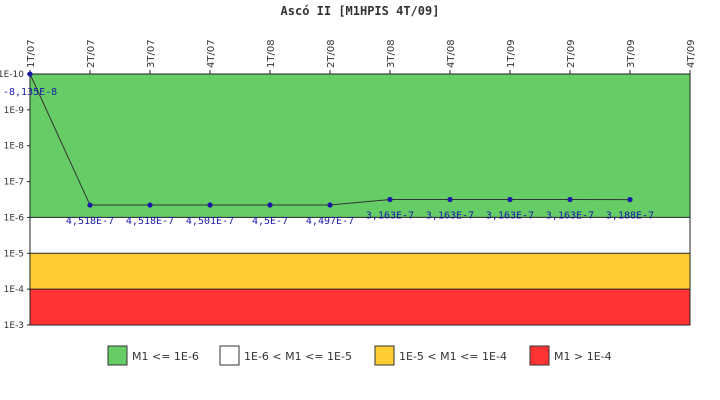  I want to click on legend-label: M1 > 1E-4, so click(583, 356).